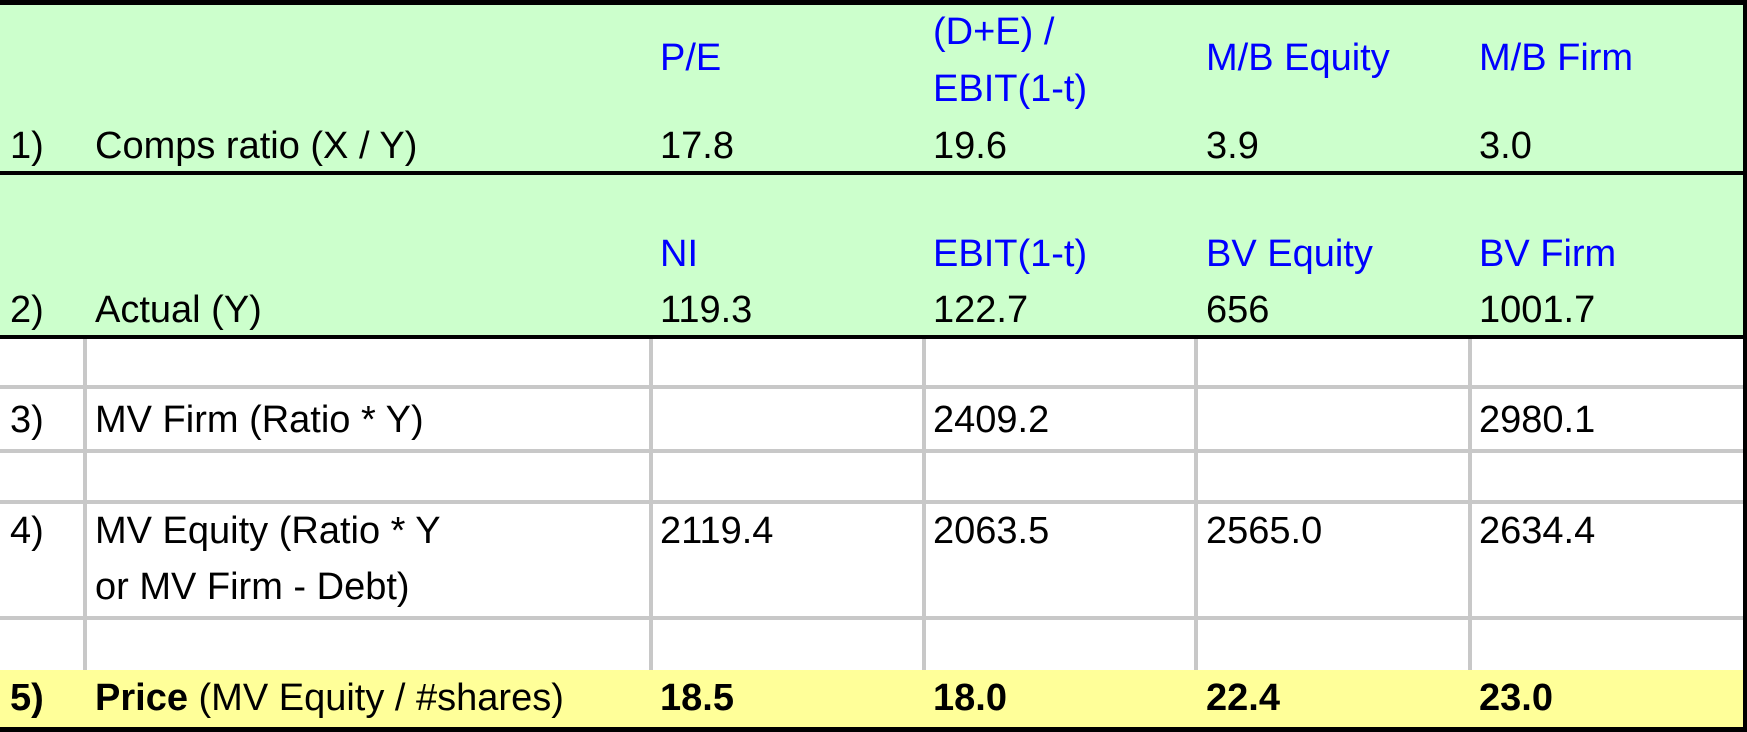 The image size is (1747, 732). What do you see at coordinates (1548, 254) in the screenshot?
I see `header-bv-firm: BV Firm` at bounding box center [1548, 254].